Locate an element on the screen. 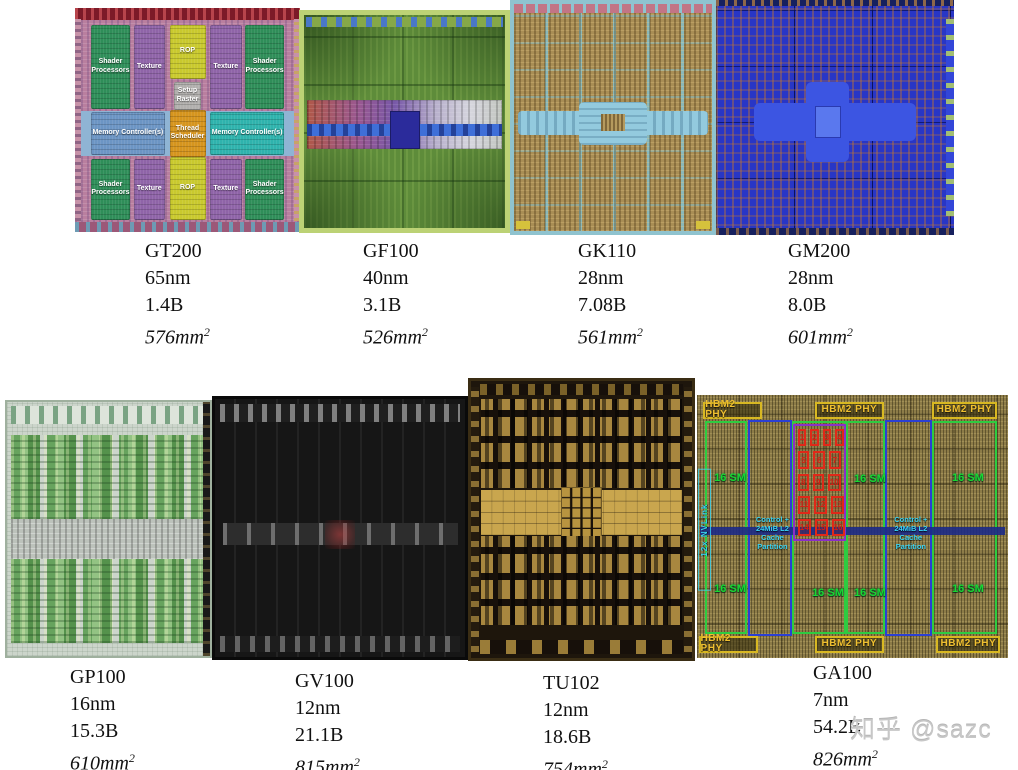 The width and height of the screenshot is (1018, 770). gp100-mid-band is located at coordinates (108, 539).